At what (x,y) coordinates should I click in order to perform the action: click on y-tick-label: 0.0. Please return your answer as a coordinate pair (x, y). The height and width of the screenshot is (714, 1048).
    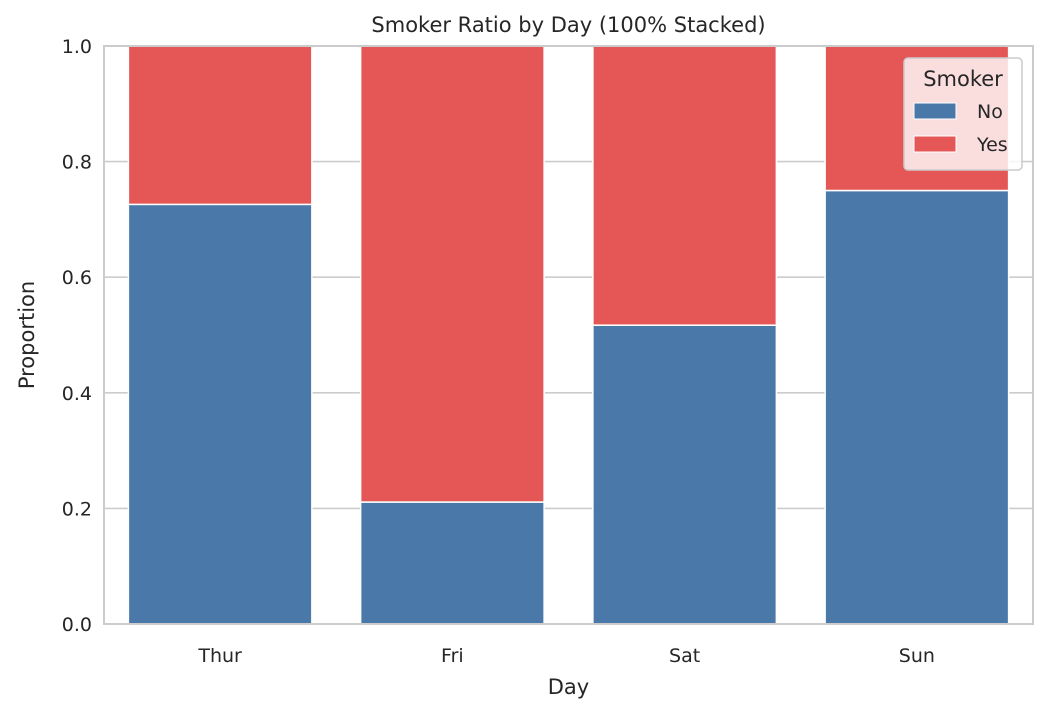
    Looking at the image, I should click on (77, 625).